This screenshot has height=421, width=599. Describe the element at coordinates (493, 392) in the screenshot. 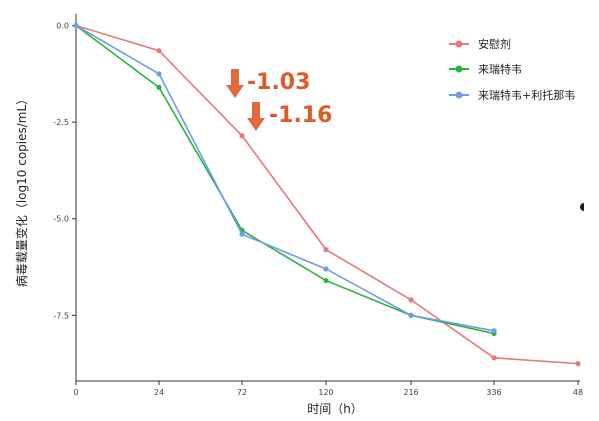

I see `x-tick-label: 336` at that location.